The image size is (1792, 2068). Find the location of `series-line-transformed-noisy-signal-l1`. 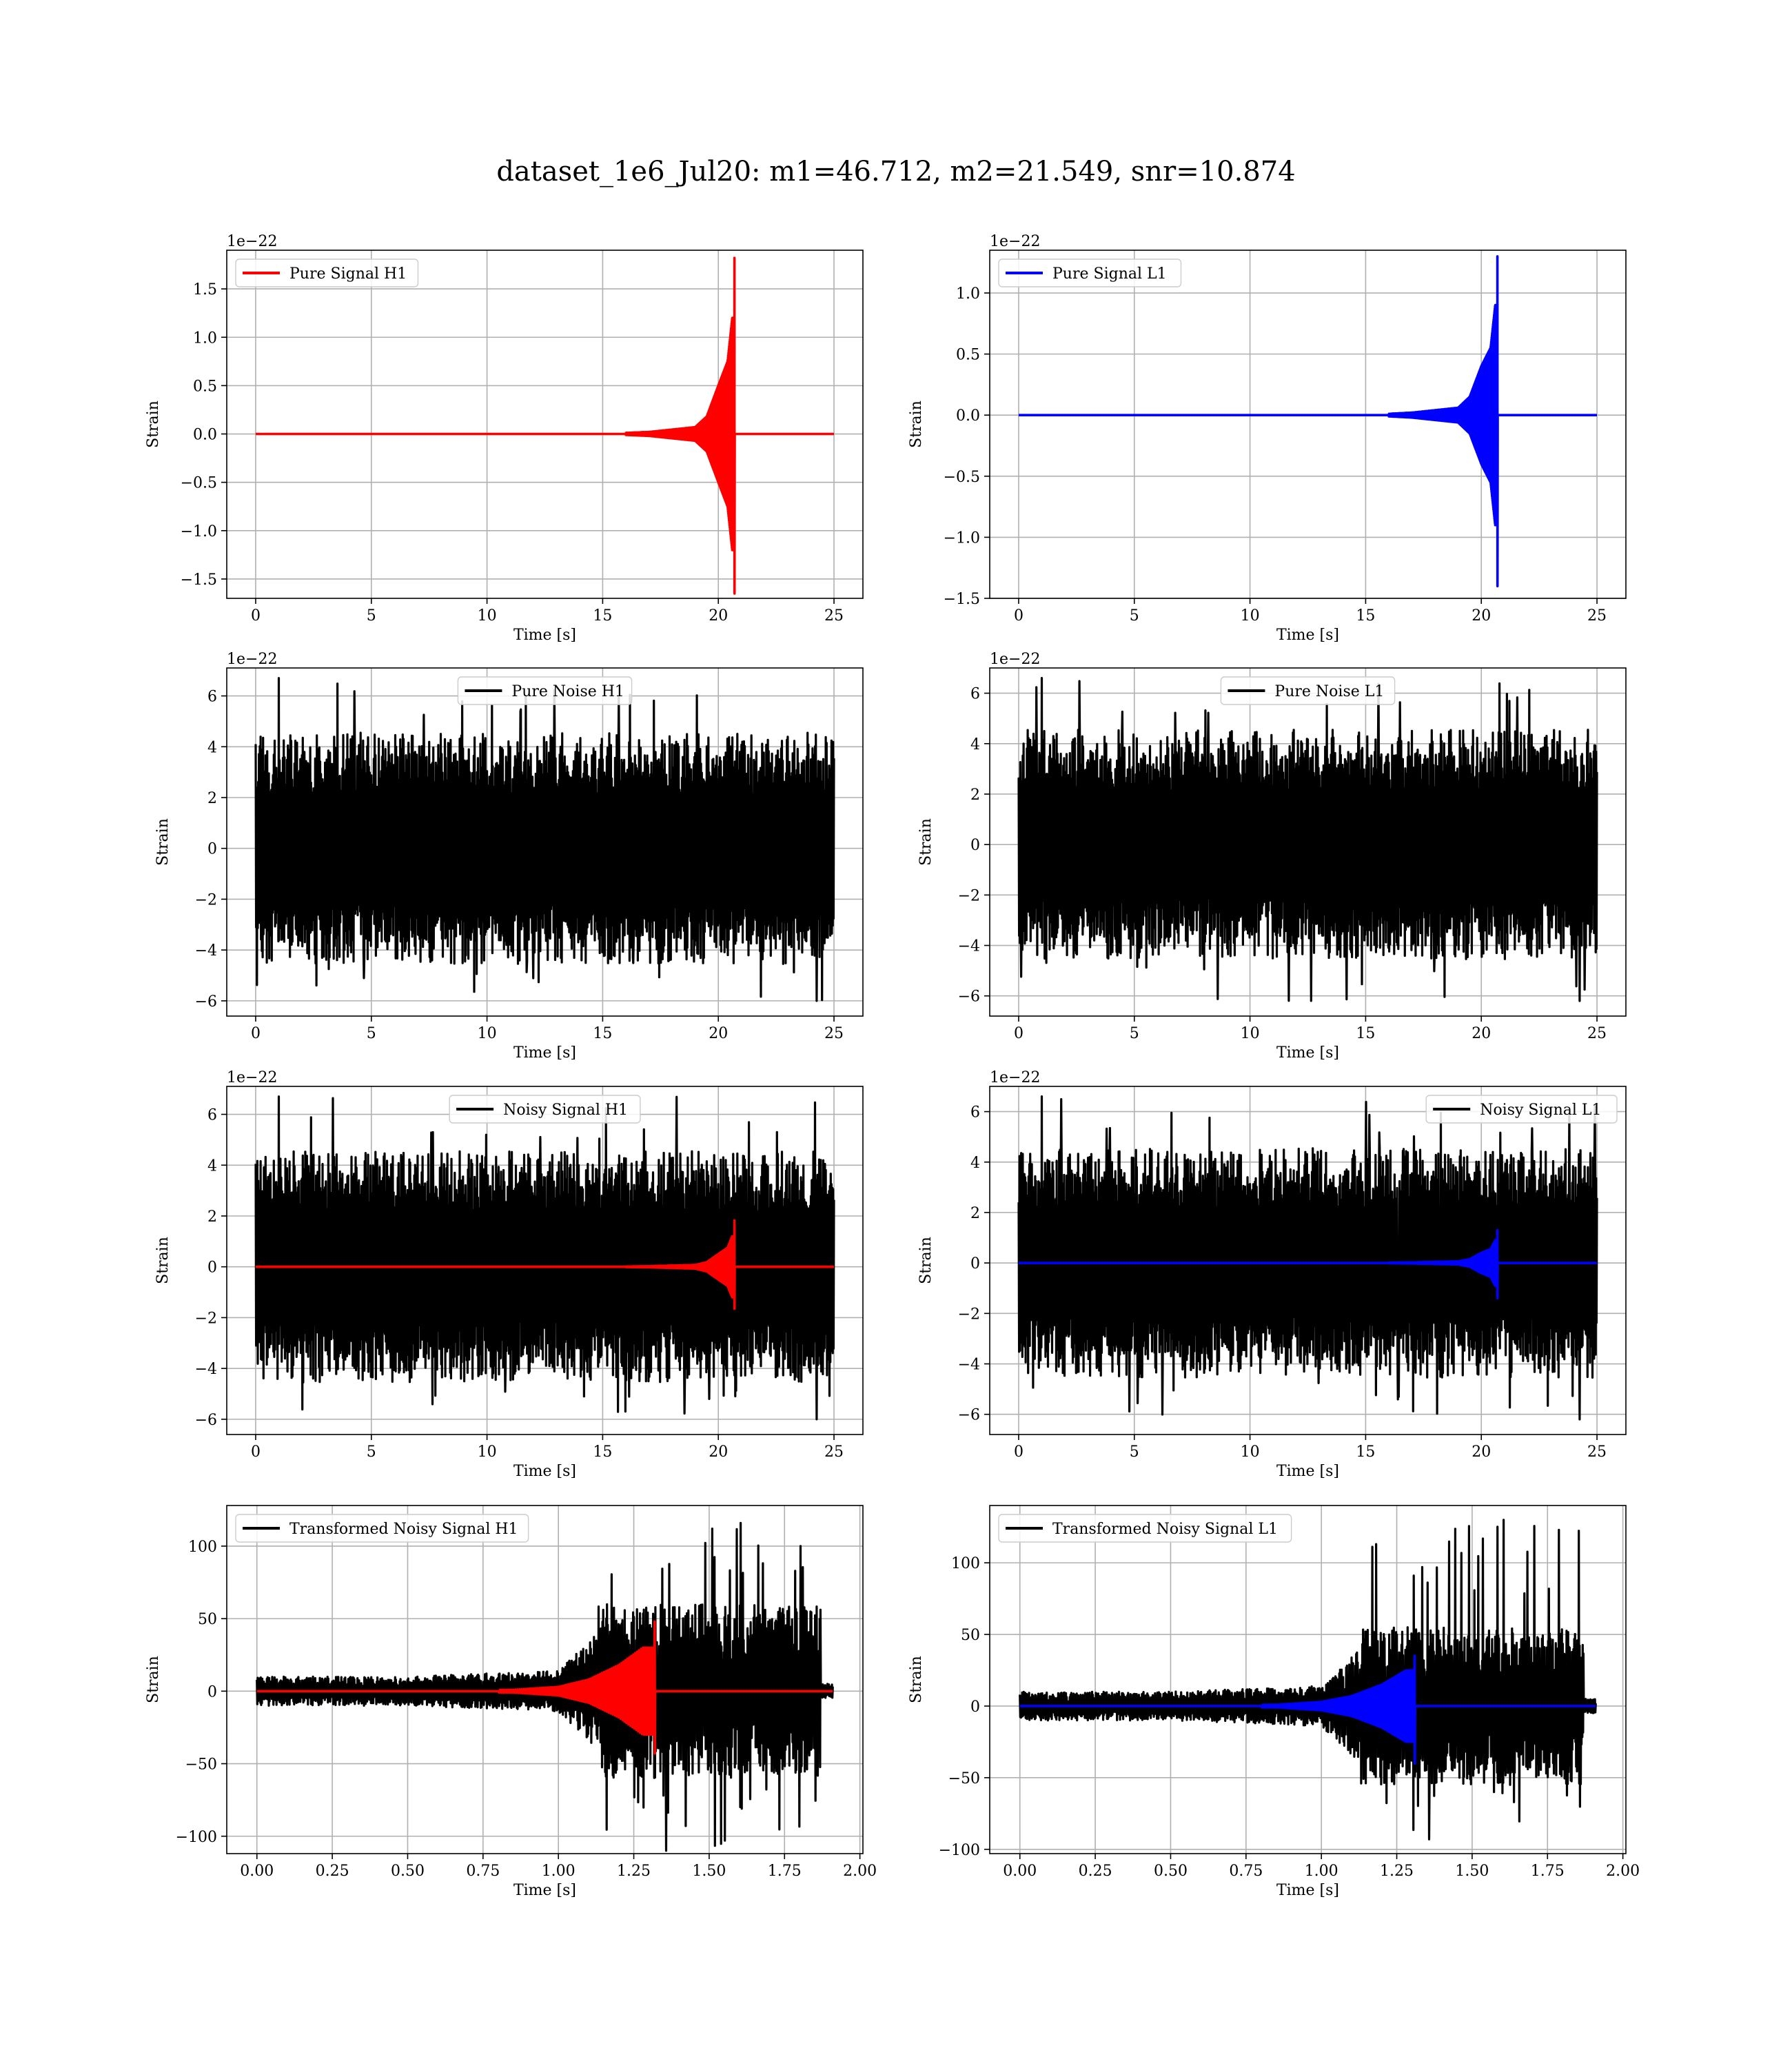

series-line-transformed-noisy-signal-l1 is located at coordinates (1308, 1680).